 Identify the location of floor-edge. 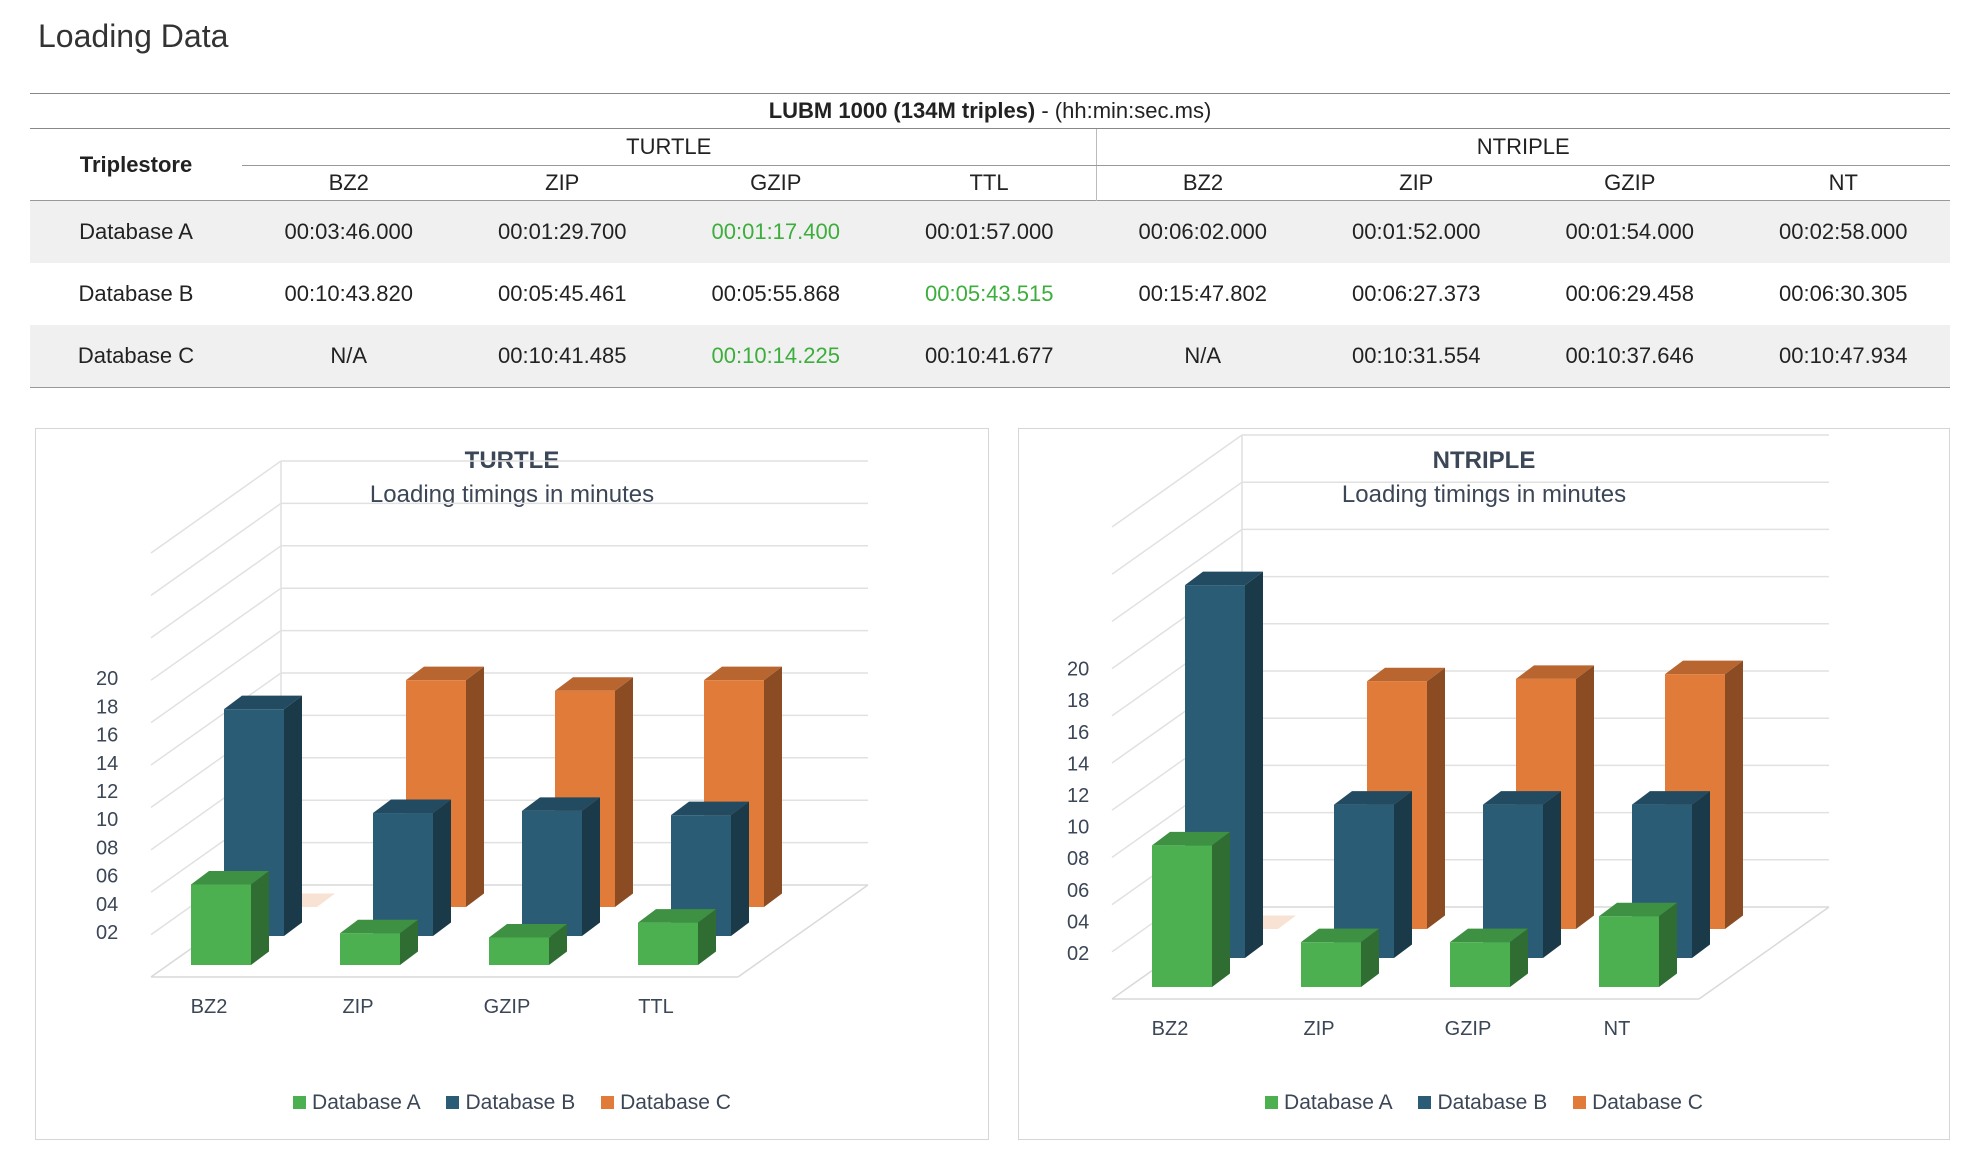
(803, 931).